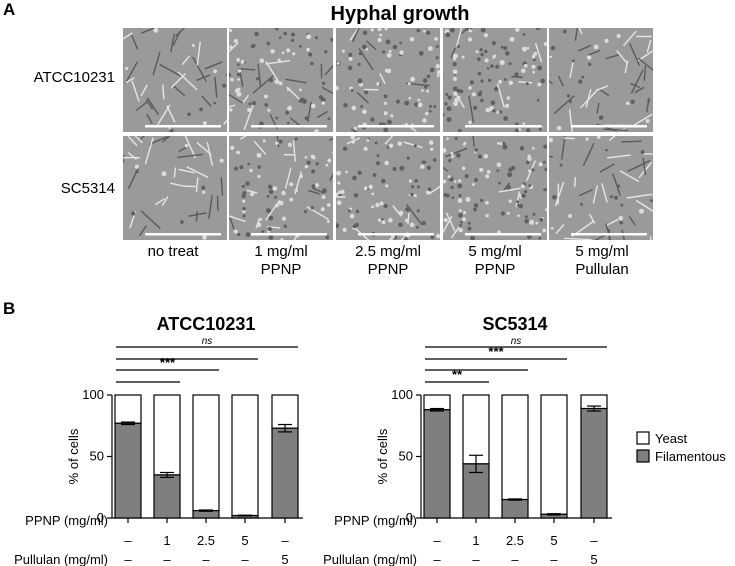  What do you see at coordinates (9, 9) in the screenshot?
I see `panel-a-letter: A` at bounding box center [9, 9].